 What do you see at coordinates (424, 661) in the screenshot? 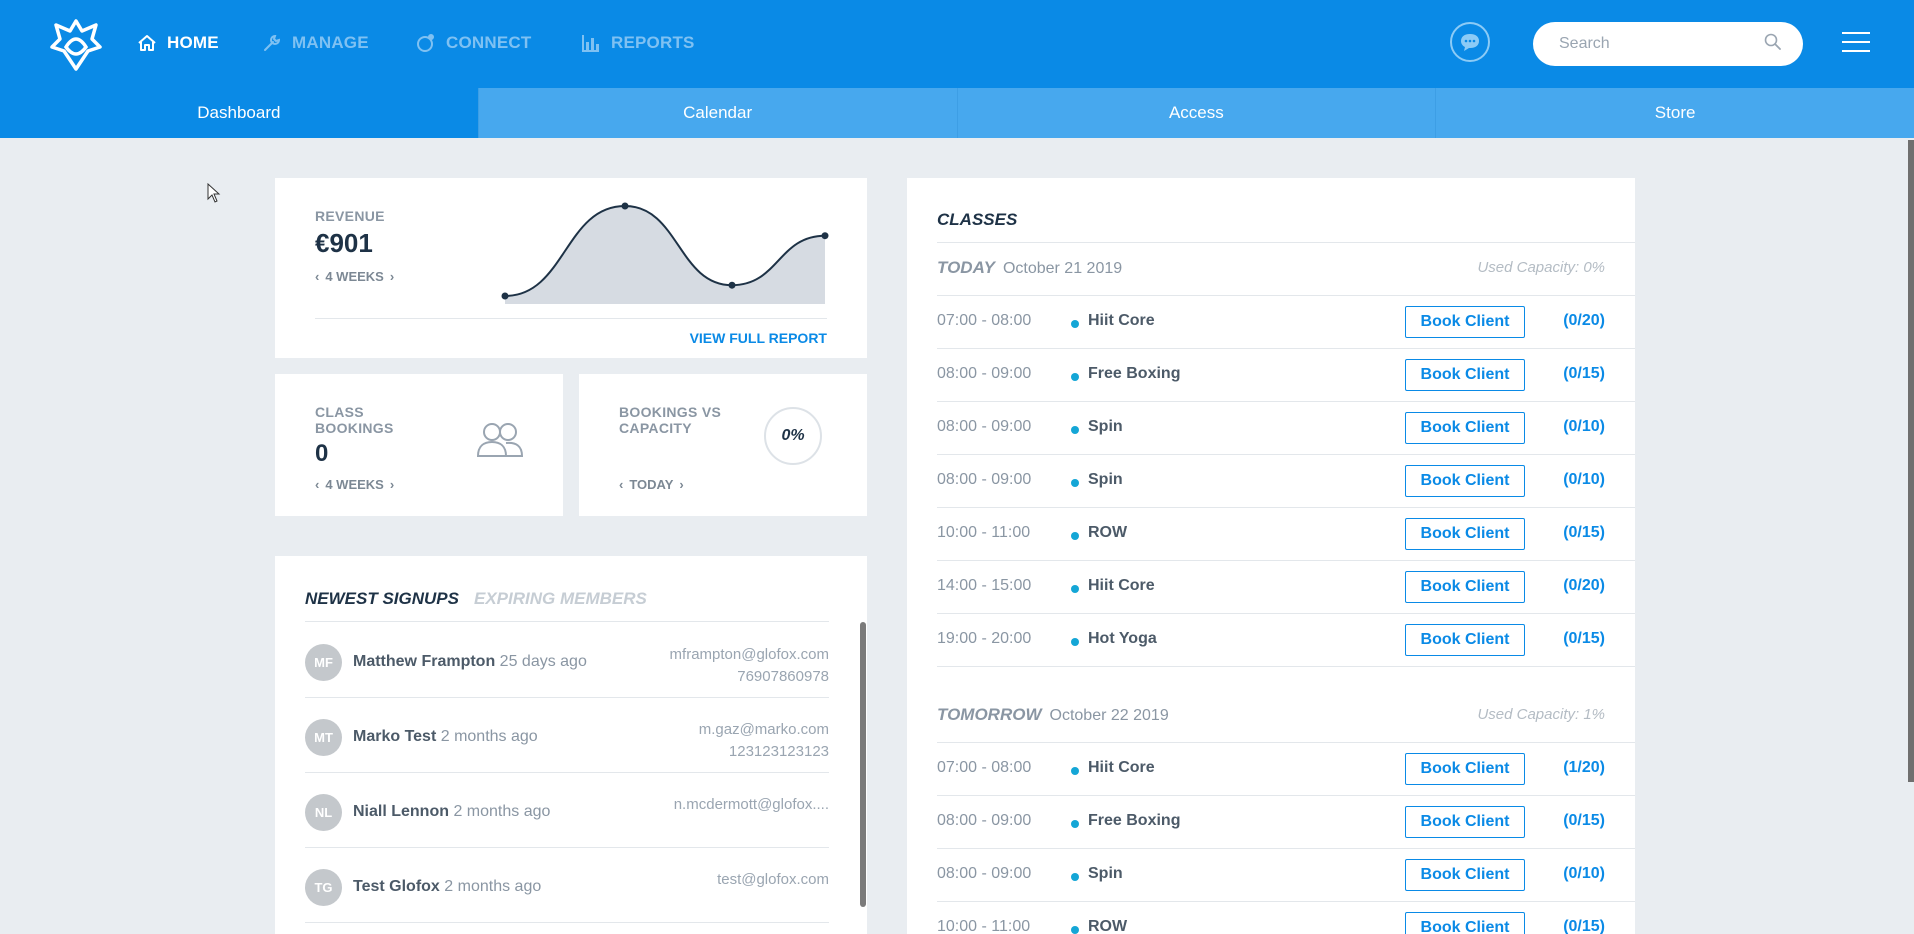
I see `signup-name: Matthew Frampton` at bounding box center [424, 661].